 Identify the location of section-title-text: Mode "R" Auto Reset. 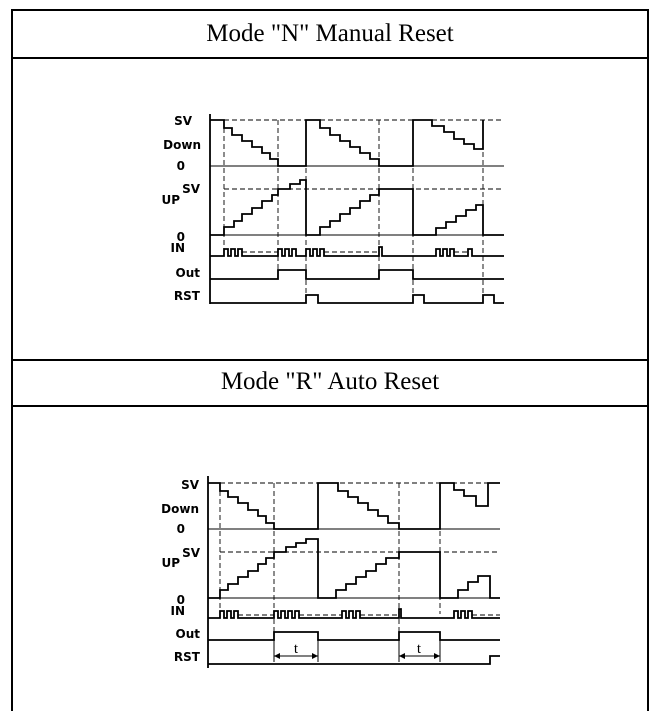
(330, 381).